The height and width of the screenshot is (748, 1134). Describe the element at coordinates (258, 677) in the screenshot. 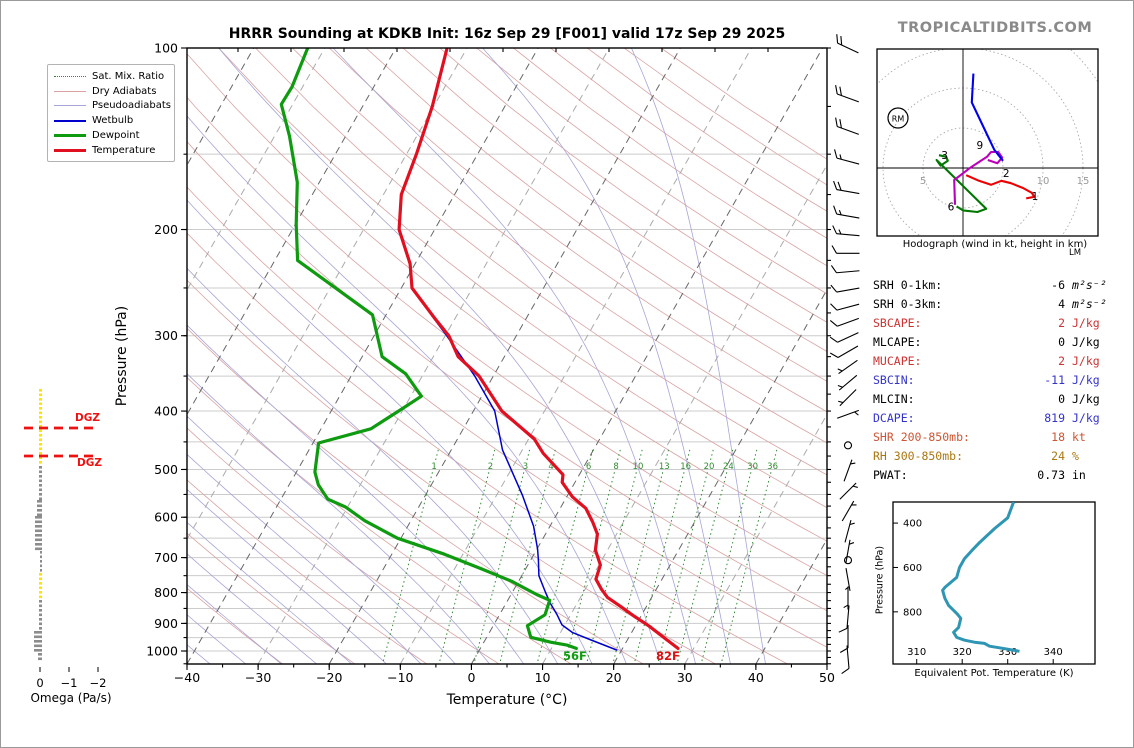

I see `temp-tick-label: −30` at that location.